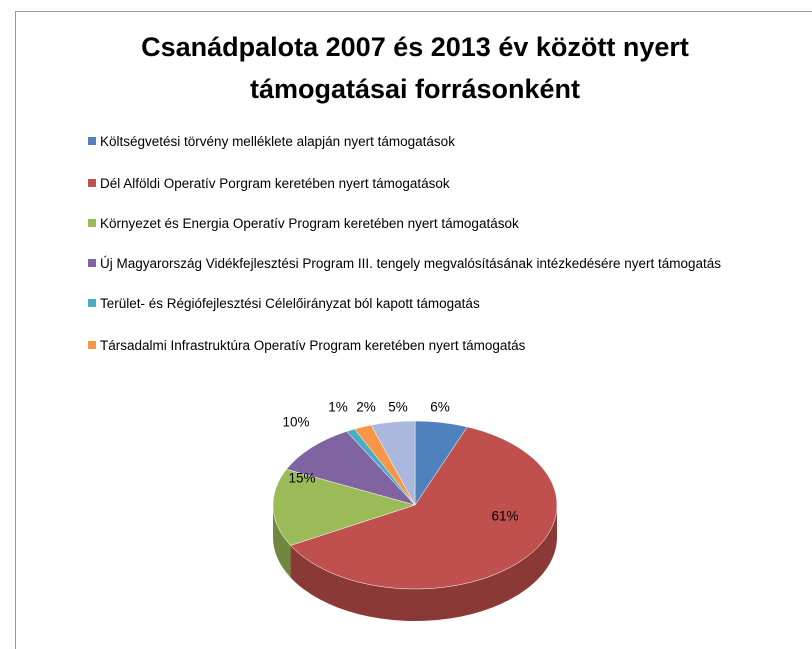 This screenshot has height=649, width=812. What do you see at coordinates (398, 407) in the screenshot?
I see `data-label: 5%` at bounding box center [398, 407].